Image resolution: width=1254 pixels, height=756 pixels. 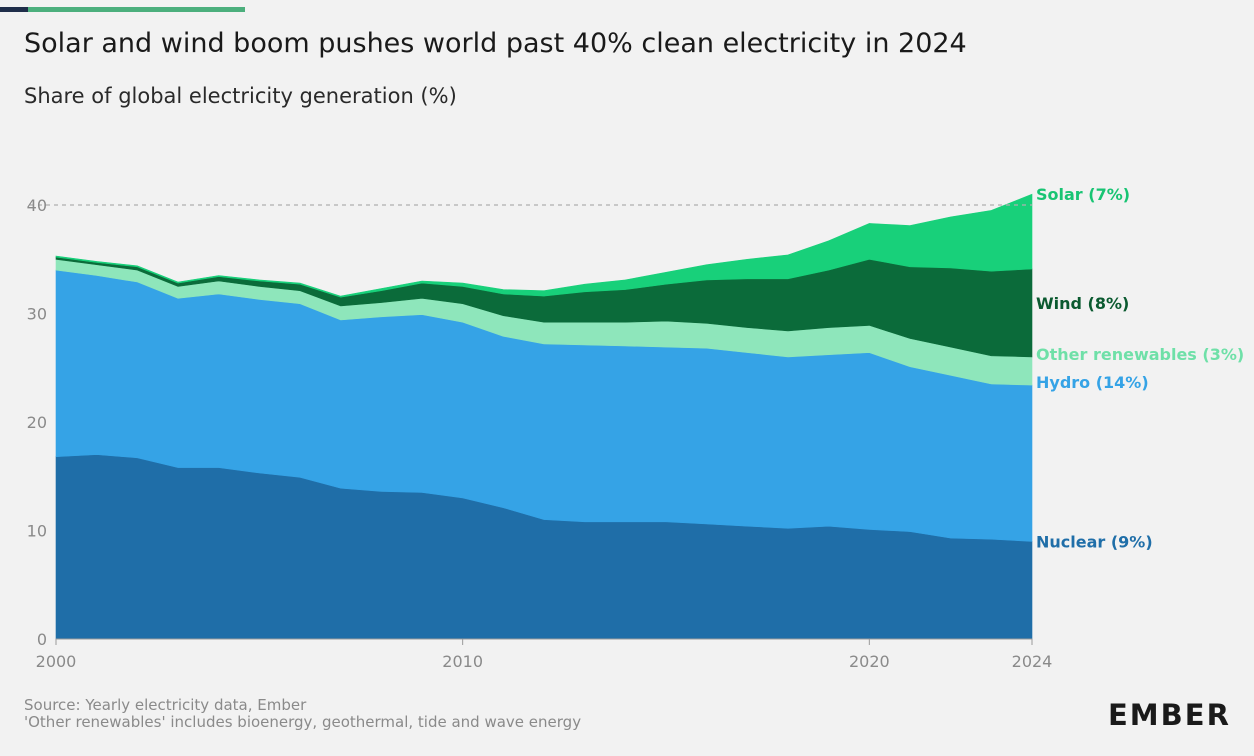 I want to click on accent-bar-green, so click(x=136, y=9).